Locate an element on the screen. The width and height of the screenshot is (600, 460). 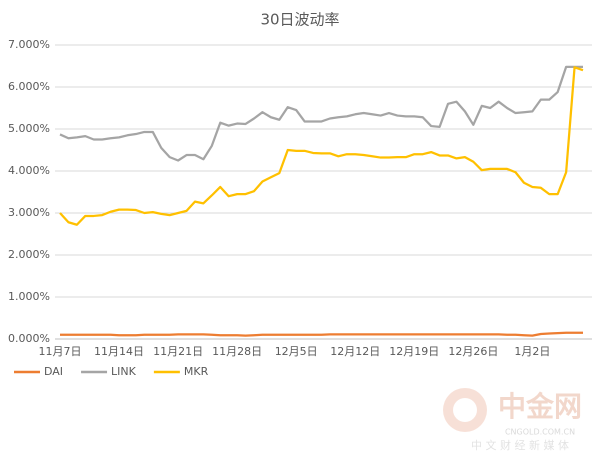
y-tick-label: 7.000% is located at coordinates (29, 44).